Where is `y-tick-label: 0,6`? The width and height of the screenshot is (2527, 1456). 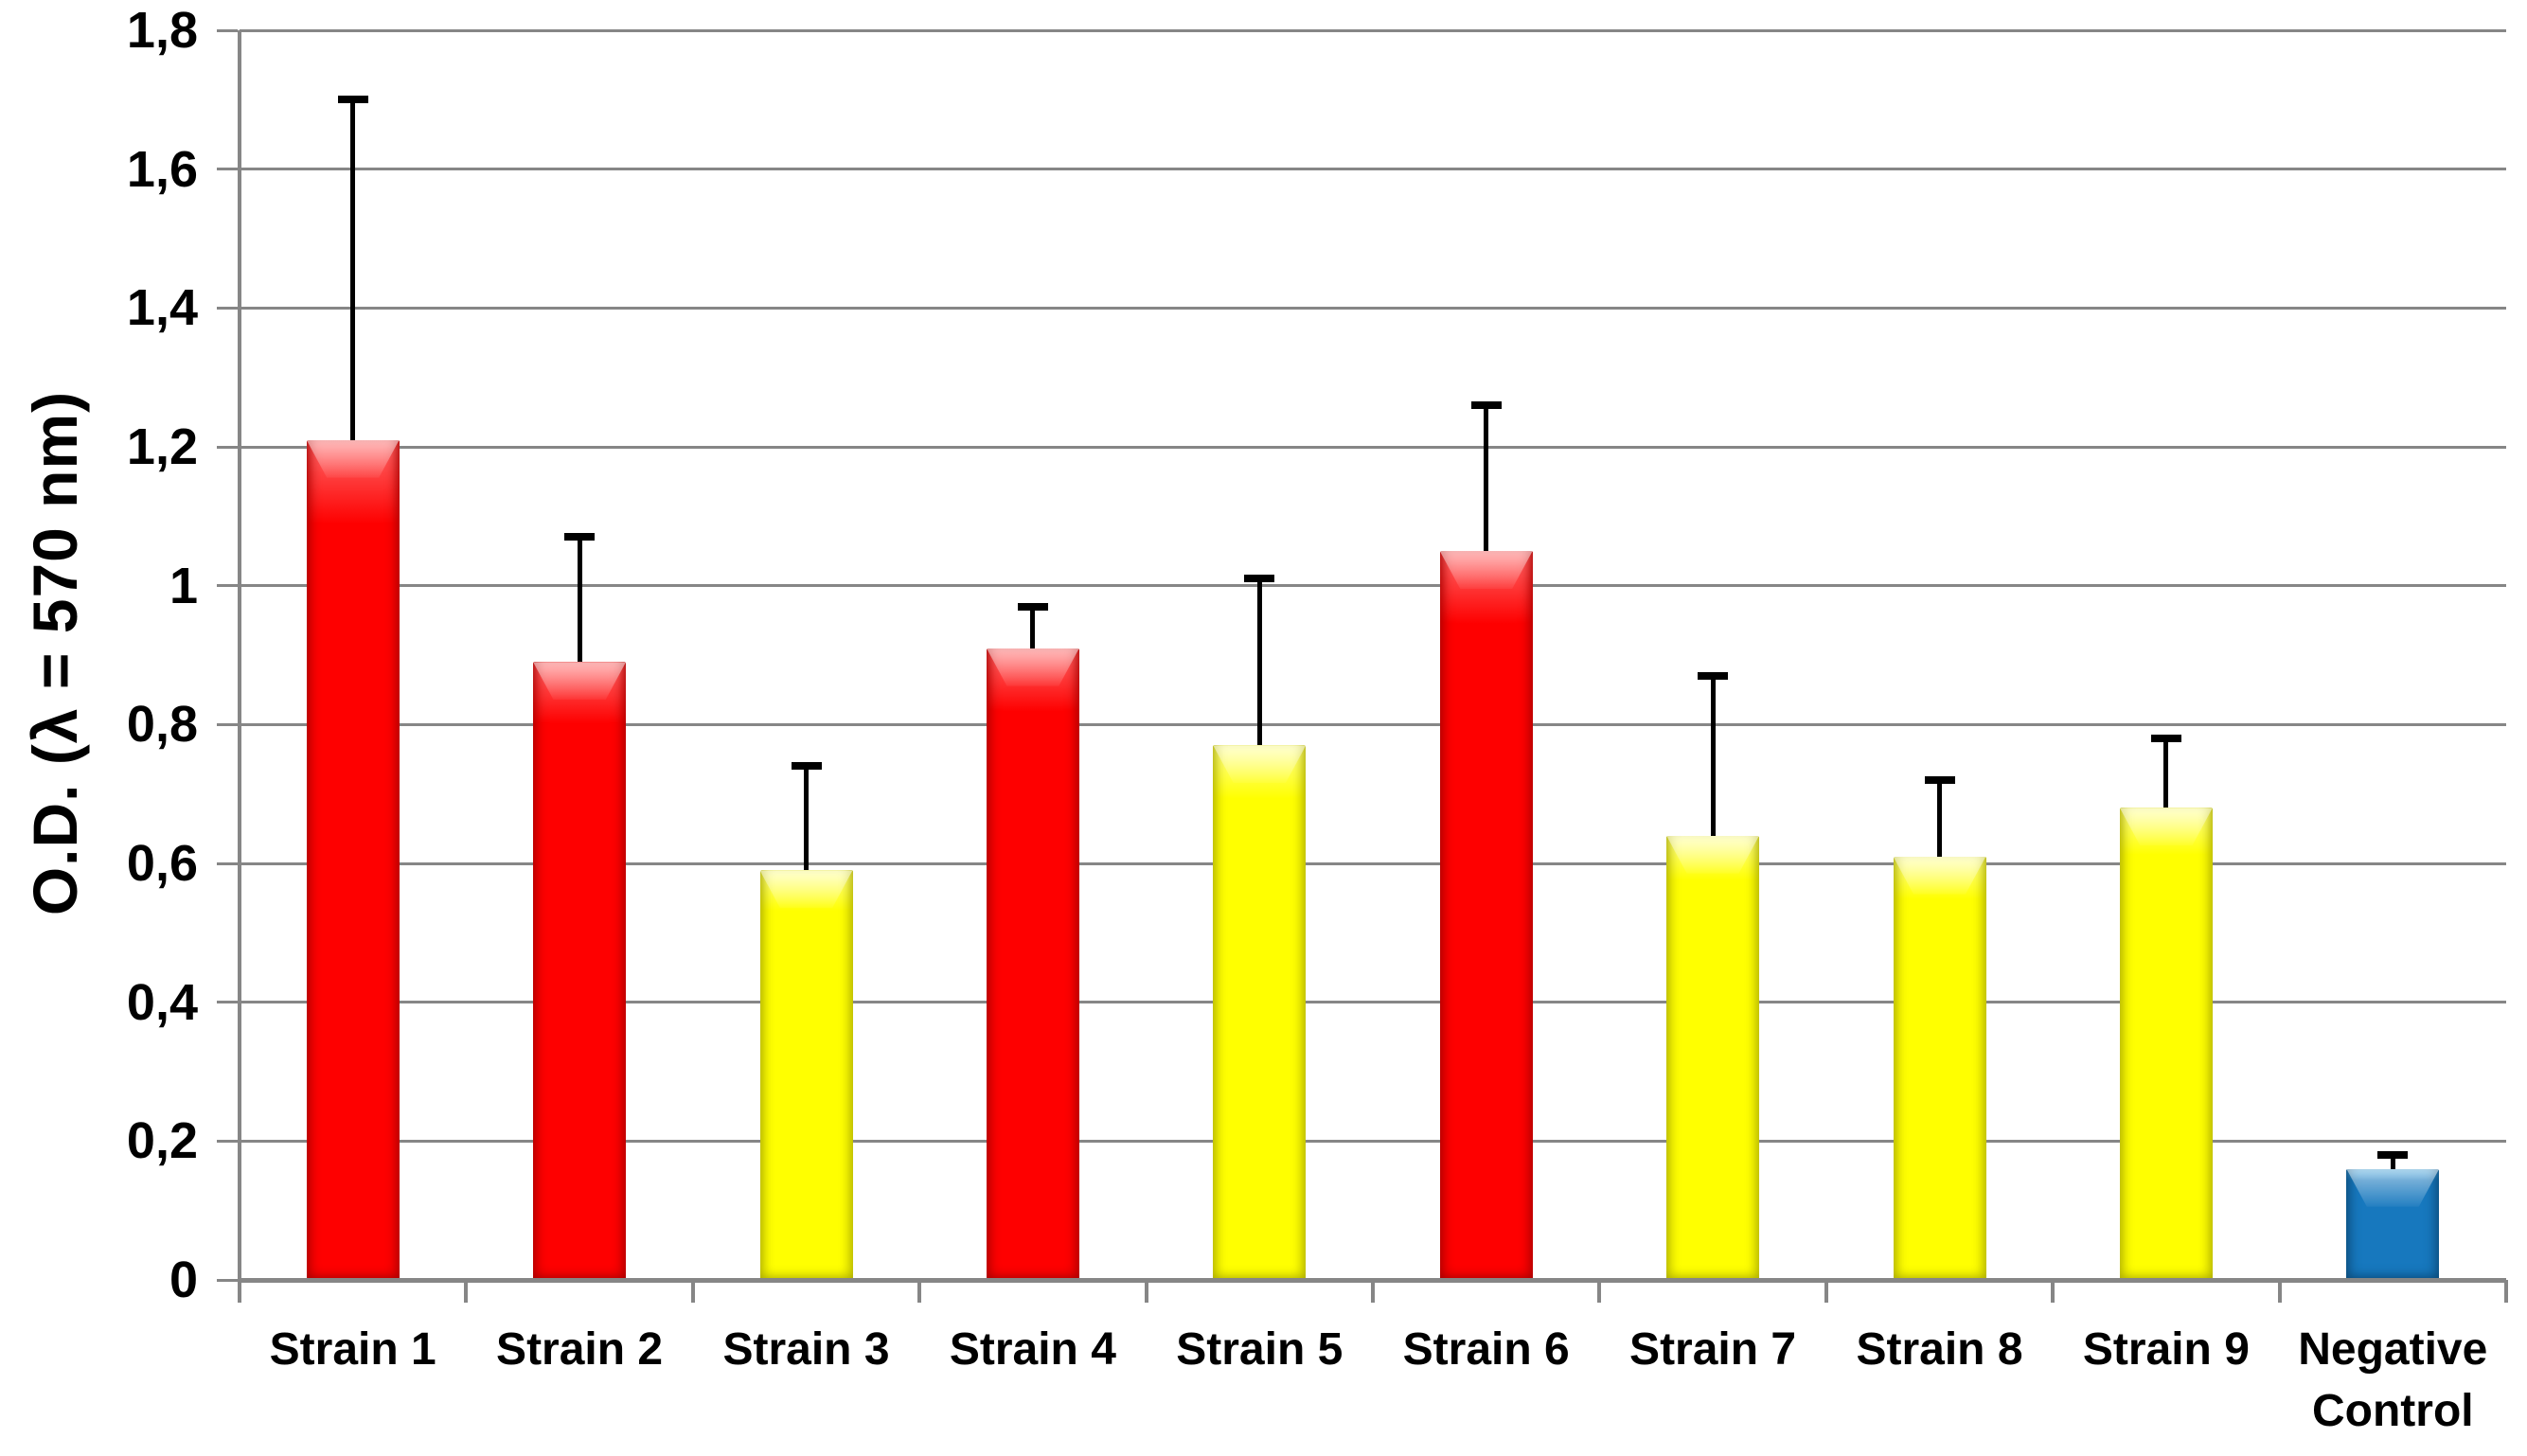
y-tick-label: 0,6 is located at coordinates (162, 863).